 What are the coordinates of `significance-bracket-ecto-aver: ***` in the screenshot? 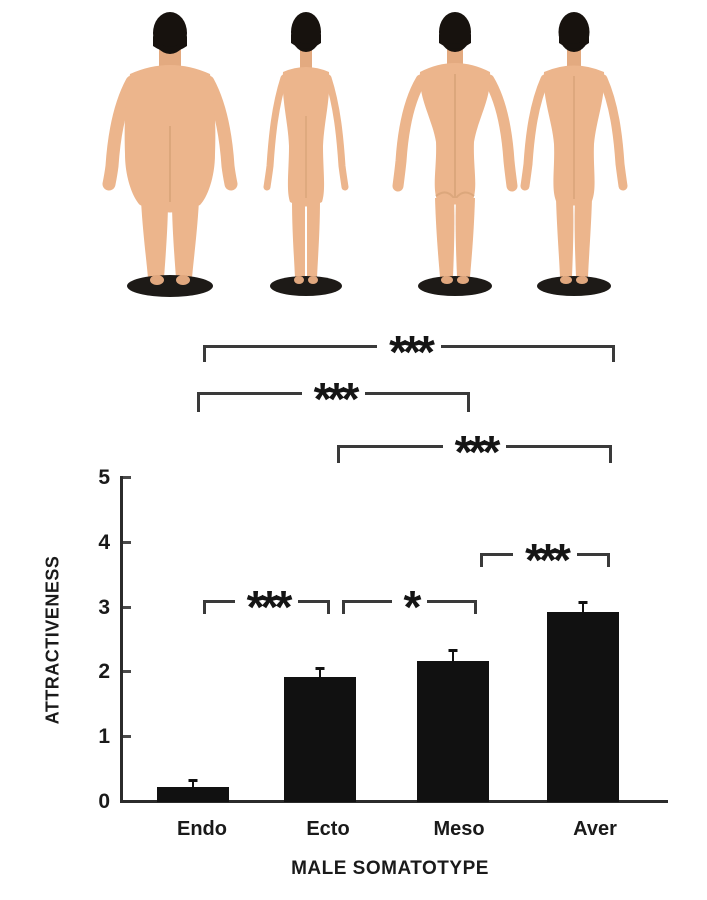 It's located at (474, 452).